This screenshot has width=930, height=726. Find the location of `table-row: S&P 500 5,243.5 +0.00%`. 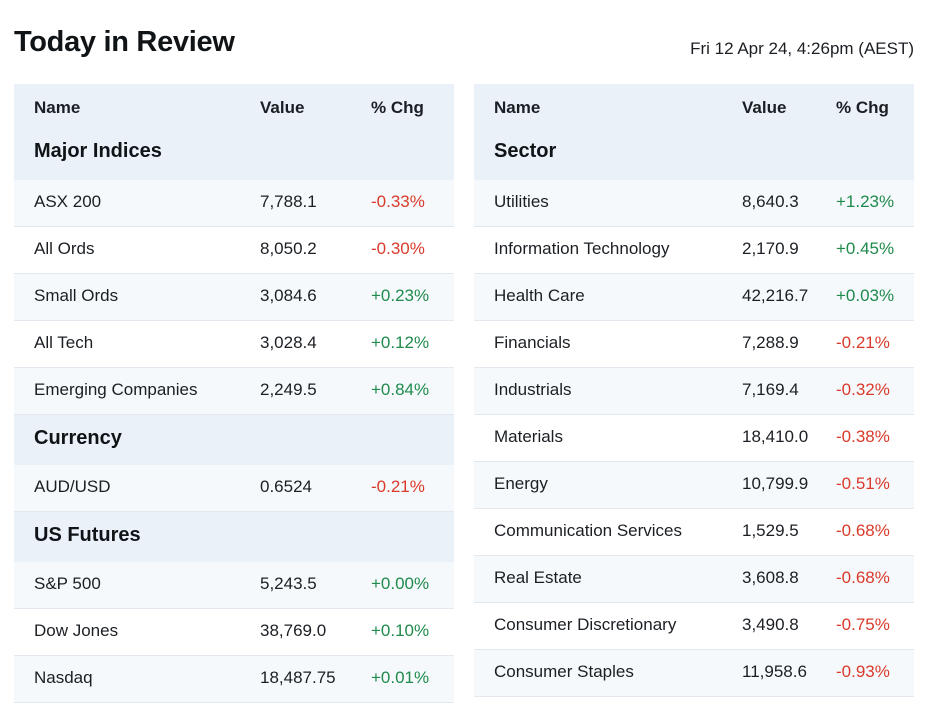

table-row: S&P 500 5,243.5 +0.00% is located at coordinates (234, 585).